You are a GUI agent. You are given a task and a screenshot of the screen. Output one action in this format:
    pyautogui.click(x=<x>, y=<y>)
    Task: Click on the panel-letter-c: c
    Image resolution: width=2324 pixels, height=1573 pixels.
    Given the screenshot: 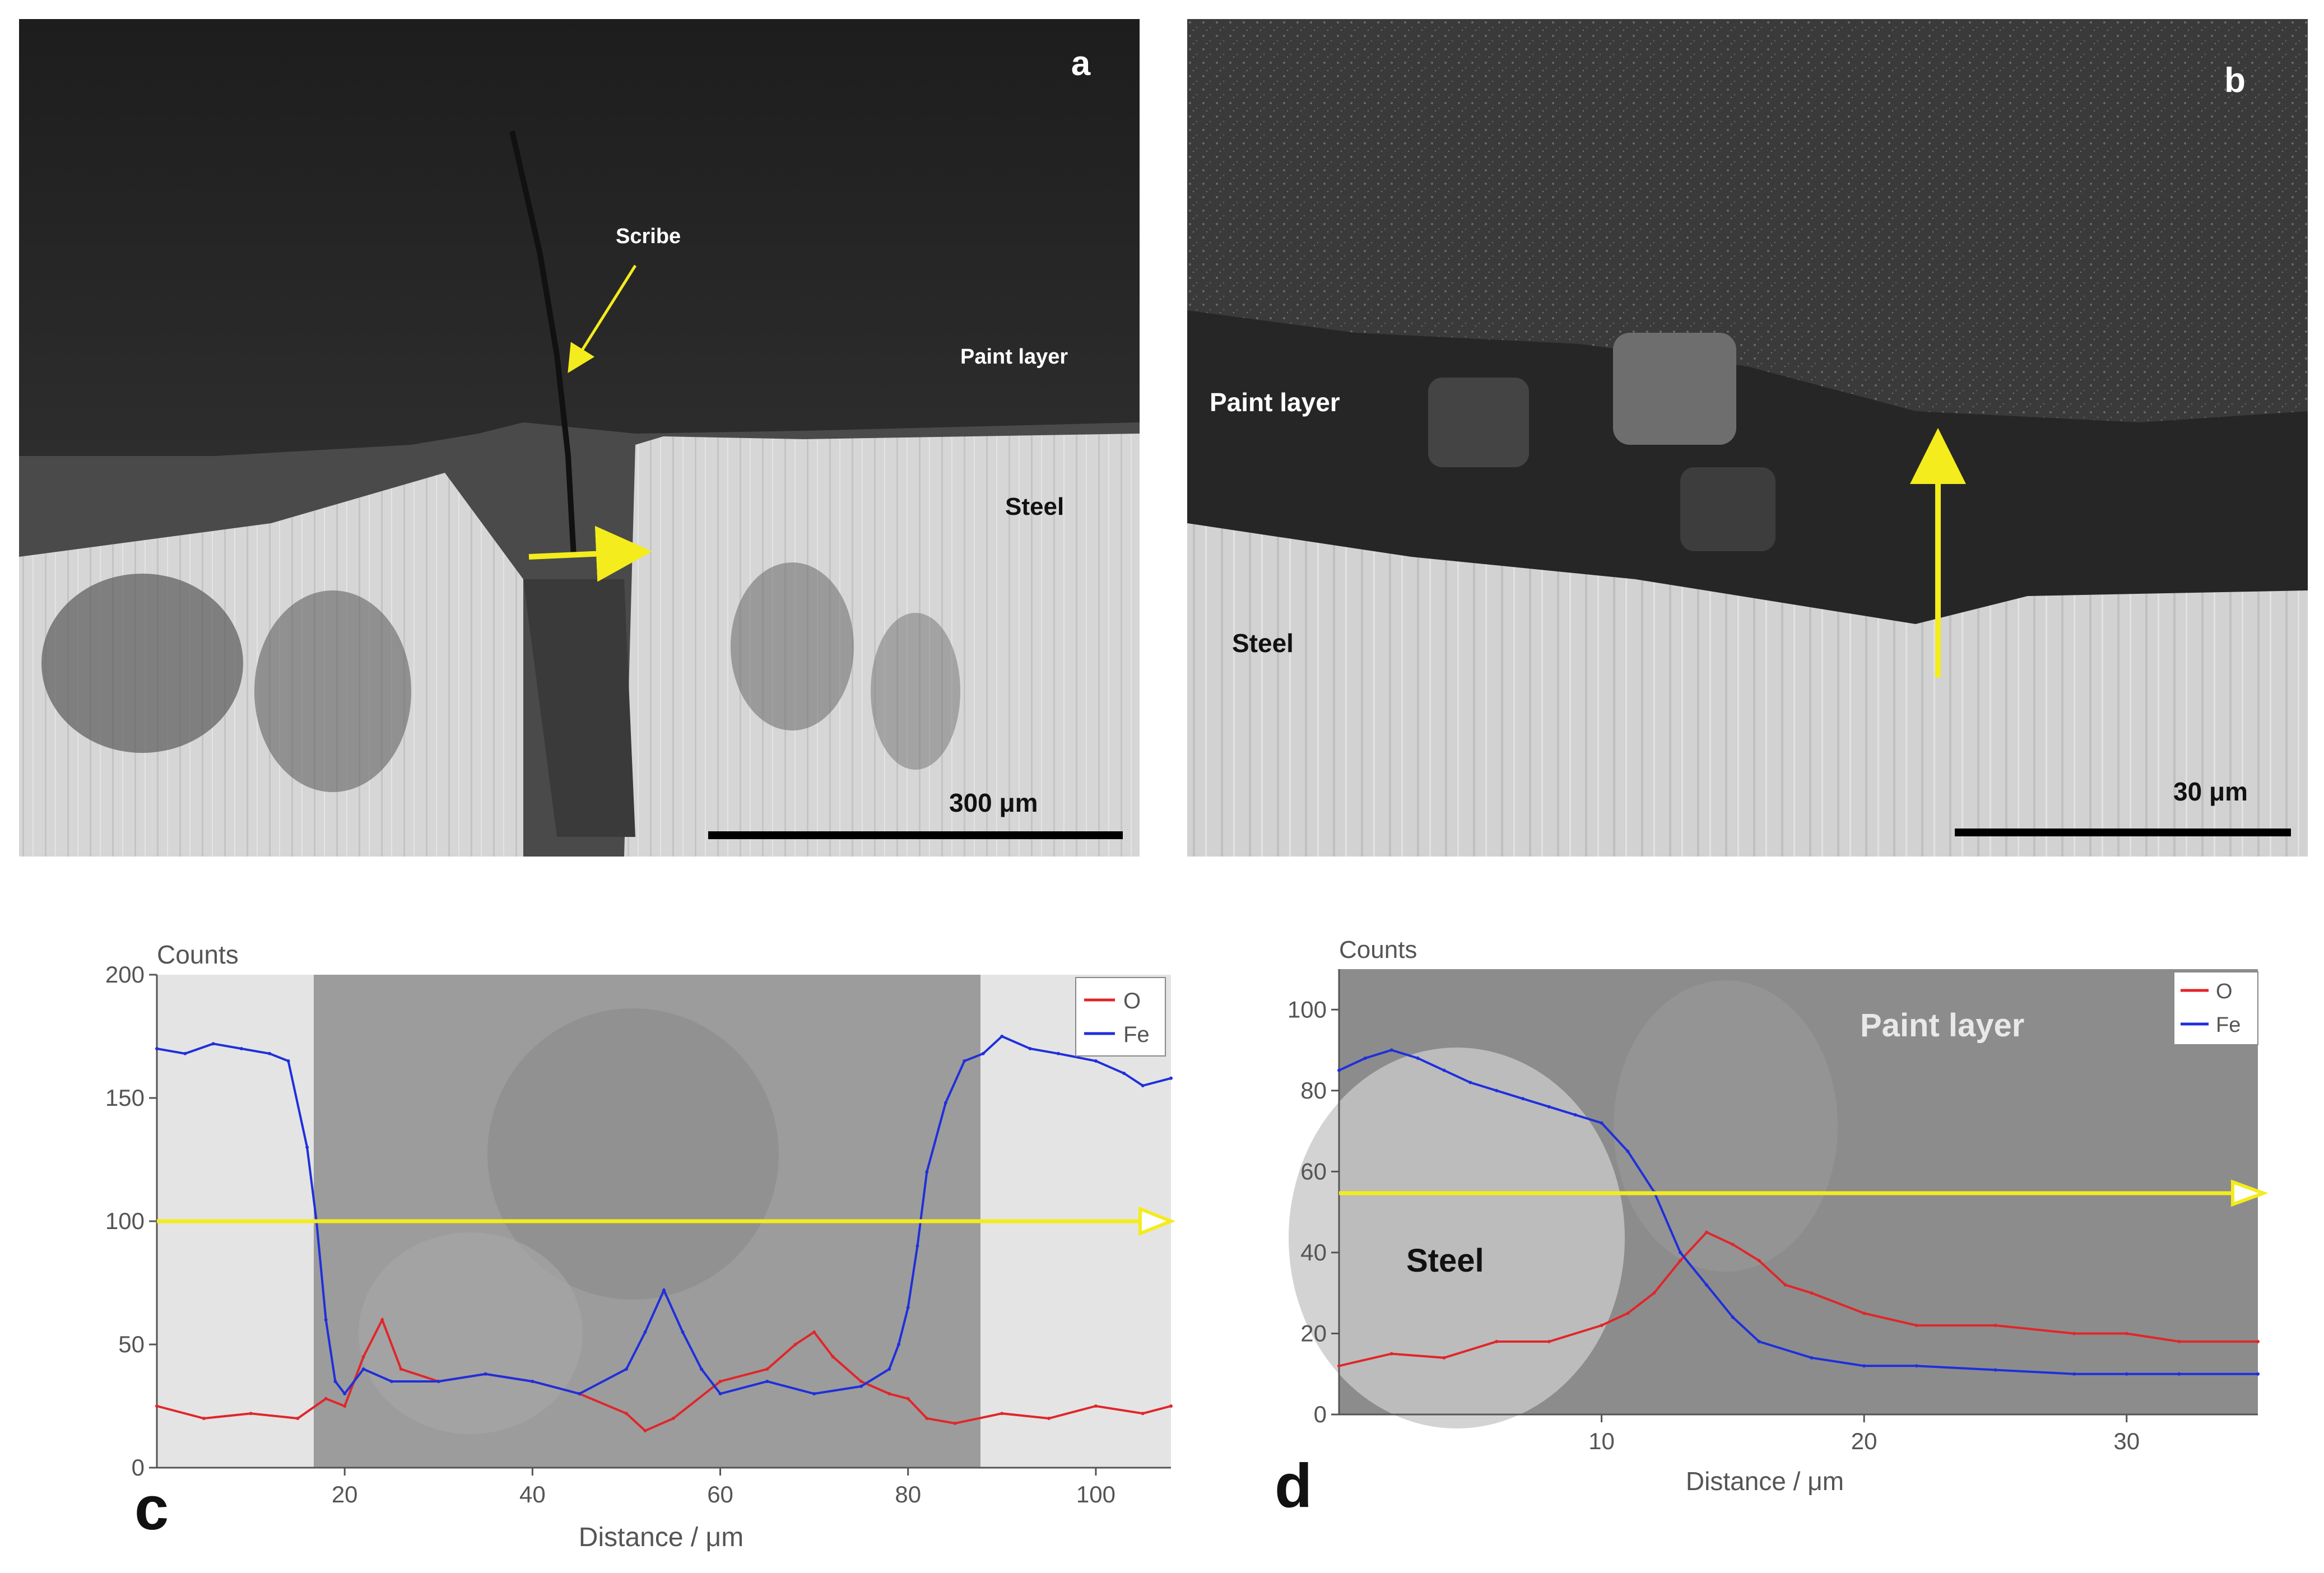 What is the action you would take?
    pyautogui.click(x=151, y=1509)
    